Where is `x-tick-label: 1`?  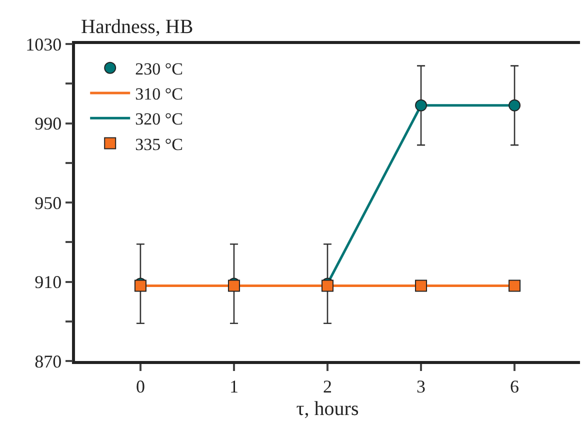 x-tick-label: 1 is located at coordinates (233, 386).